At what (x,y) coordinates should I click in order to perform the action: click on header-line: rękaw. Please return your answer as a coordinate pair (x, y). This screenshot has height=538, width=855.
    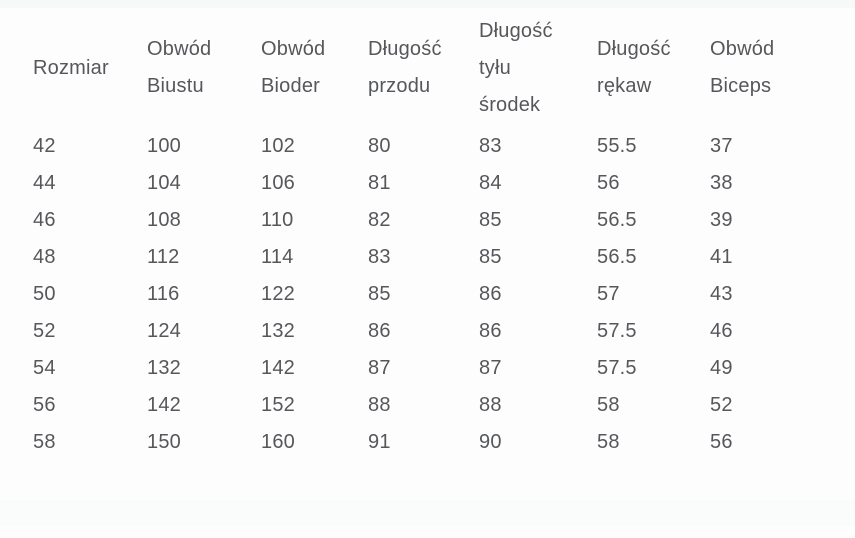
    Looking at the image, I should click on (624, 86).